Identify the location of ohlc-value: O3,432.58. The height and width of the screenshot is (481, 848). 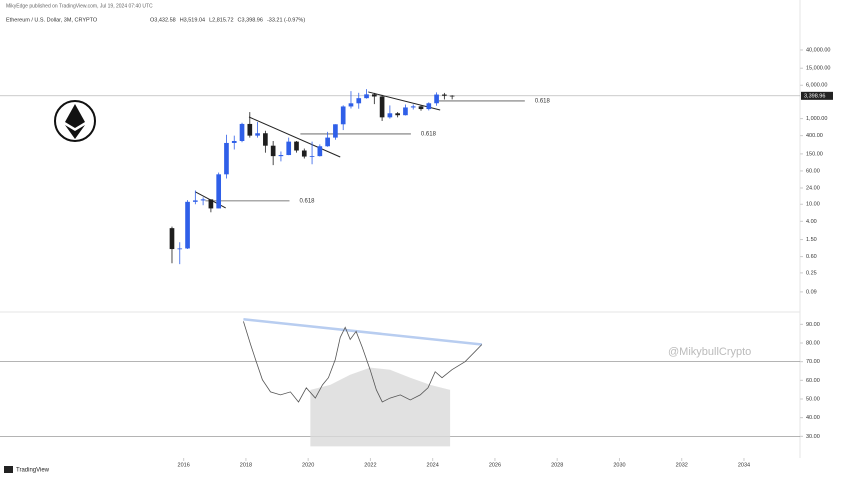
(163, 20).